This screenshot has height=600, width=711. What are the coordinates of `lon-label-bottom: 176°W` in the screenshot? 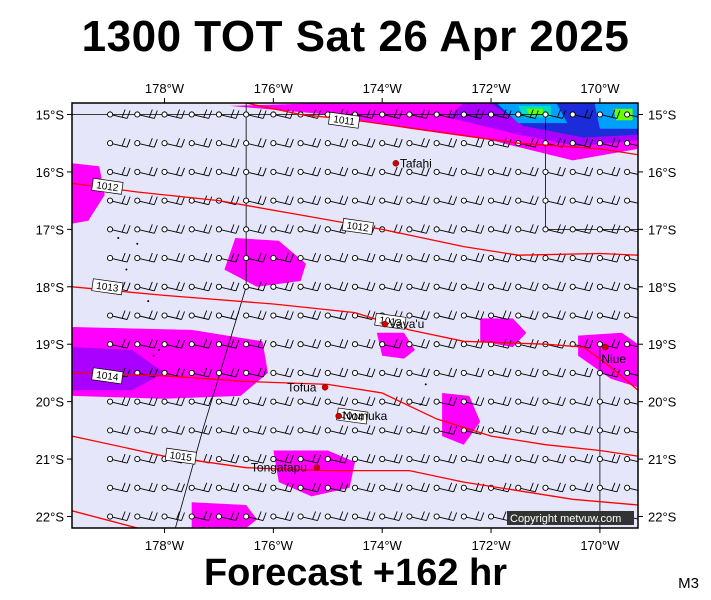 It's located at (274, 545).